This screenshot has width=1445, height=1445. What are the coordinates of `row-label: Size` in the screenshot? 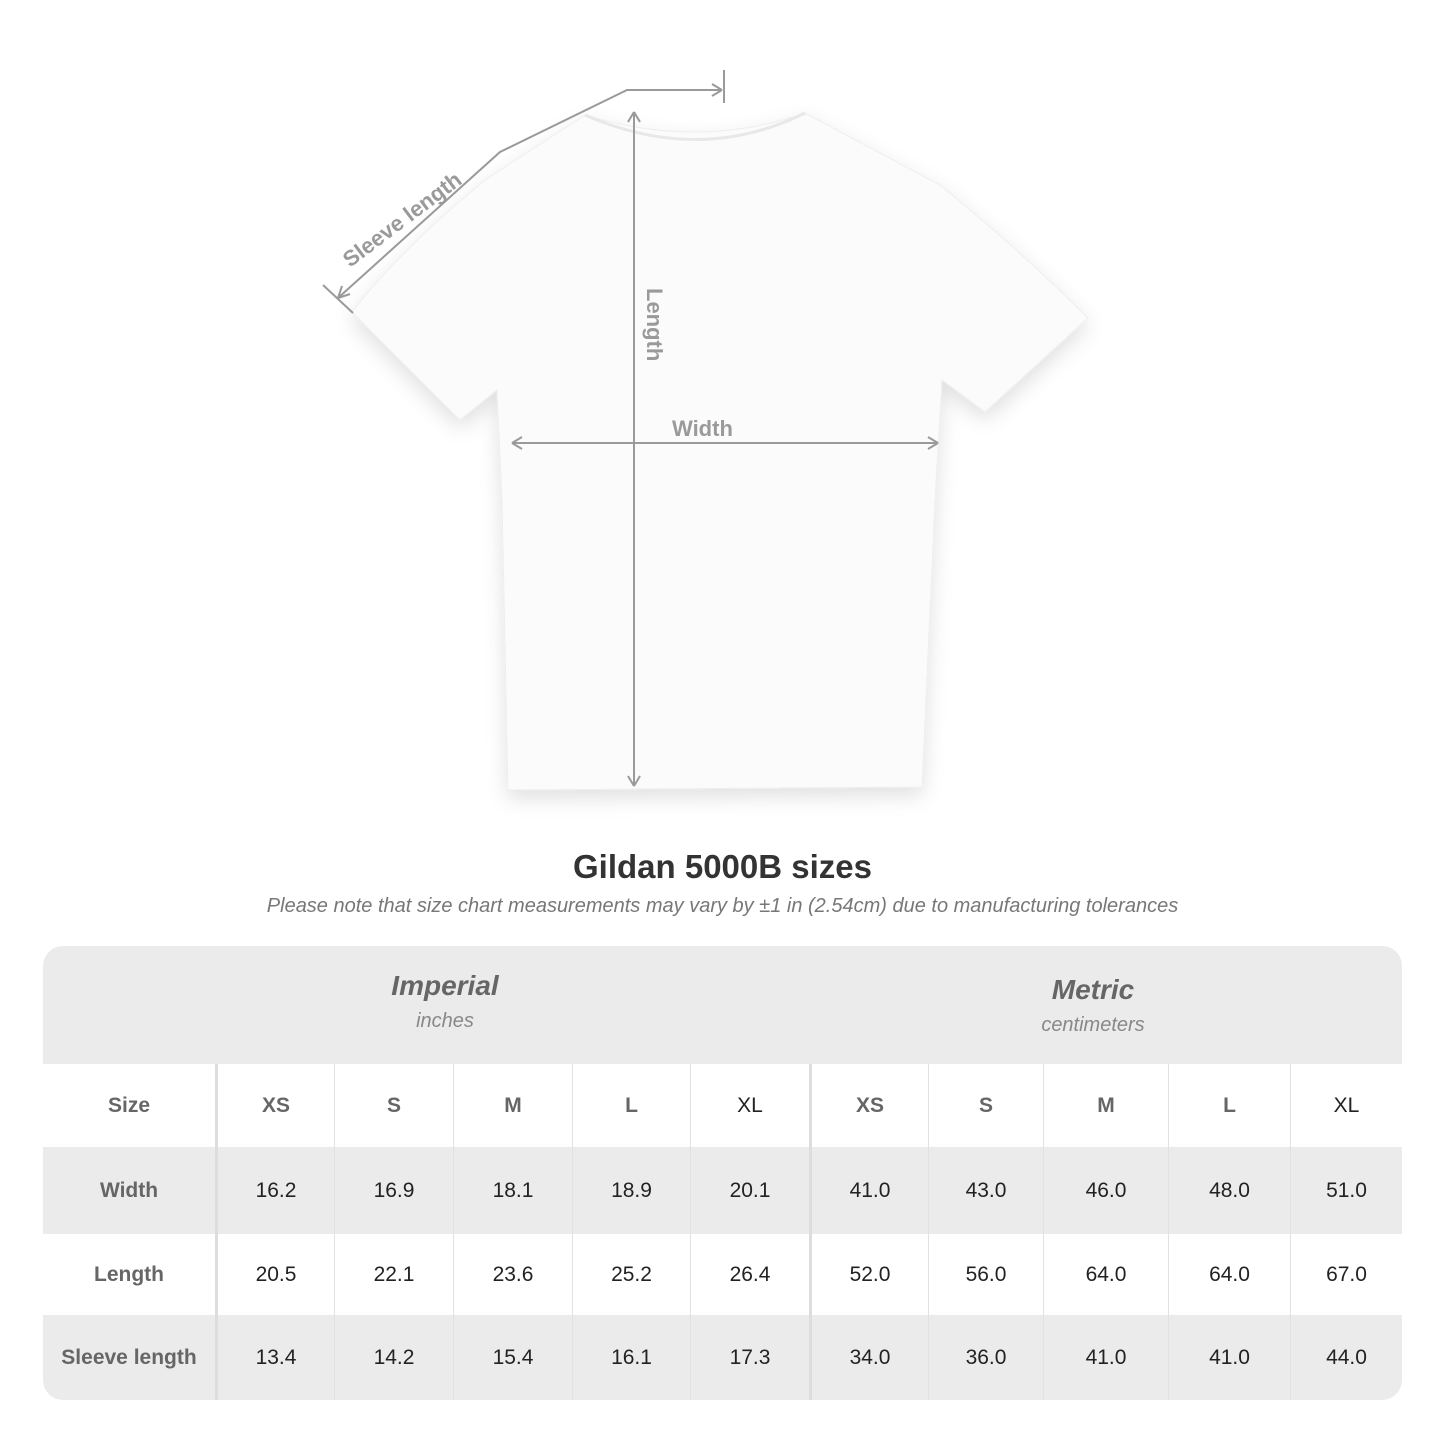 It's located at (129, 1105).